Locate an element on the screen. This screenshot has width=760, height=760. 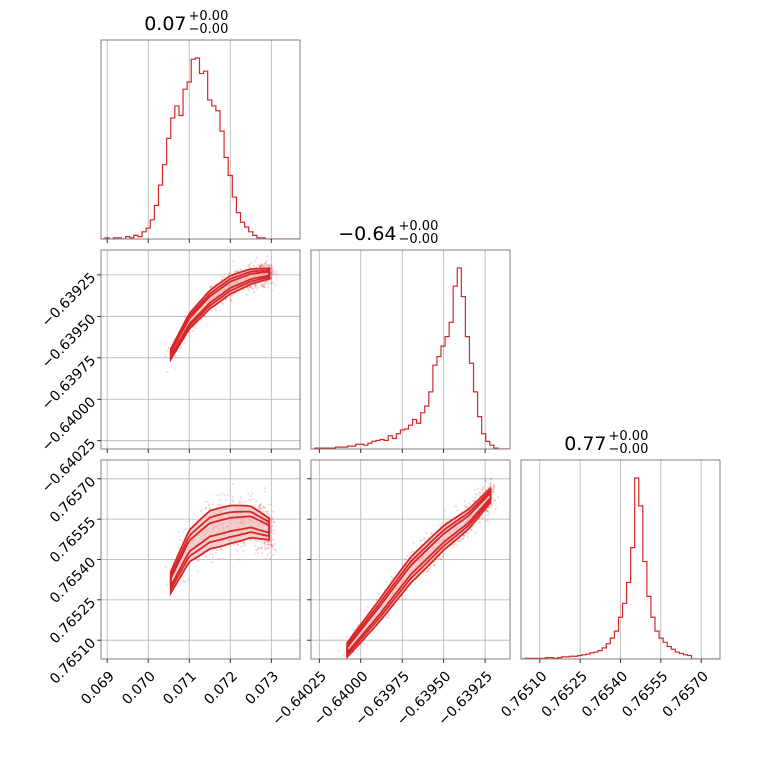
x-tick-label: 0.071 is located at coordinates (180, 688).